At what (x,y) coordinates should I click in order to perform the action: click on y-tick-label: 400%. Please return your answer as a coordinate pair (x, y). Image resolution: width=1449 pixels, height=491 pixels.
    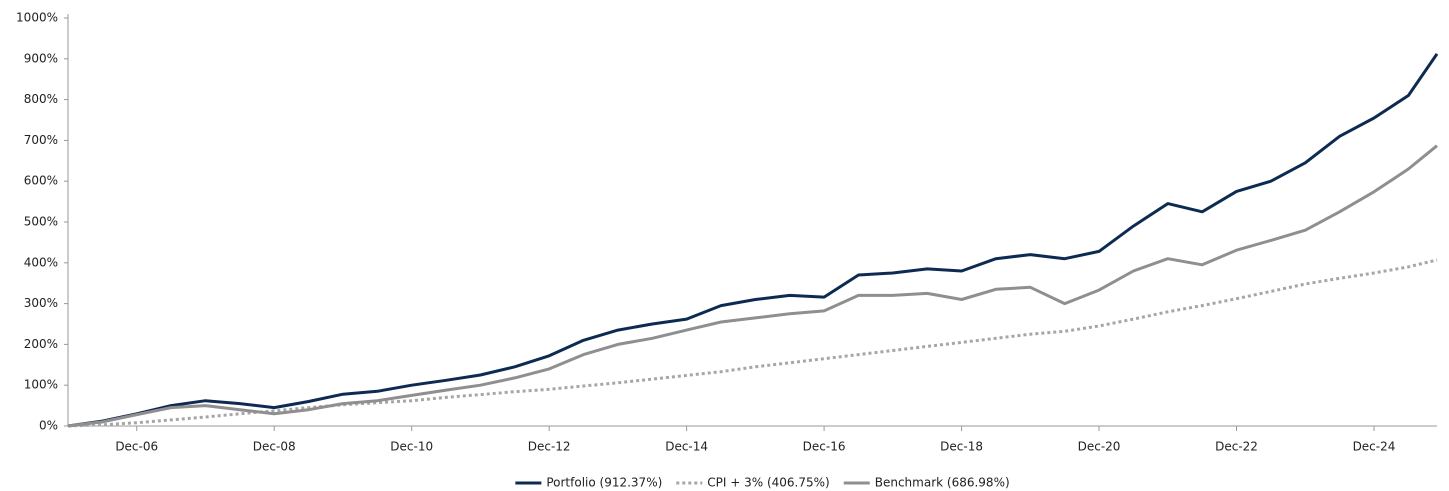
    Looking at the image, I should click on (41, 262).